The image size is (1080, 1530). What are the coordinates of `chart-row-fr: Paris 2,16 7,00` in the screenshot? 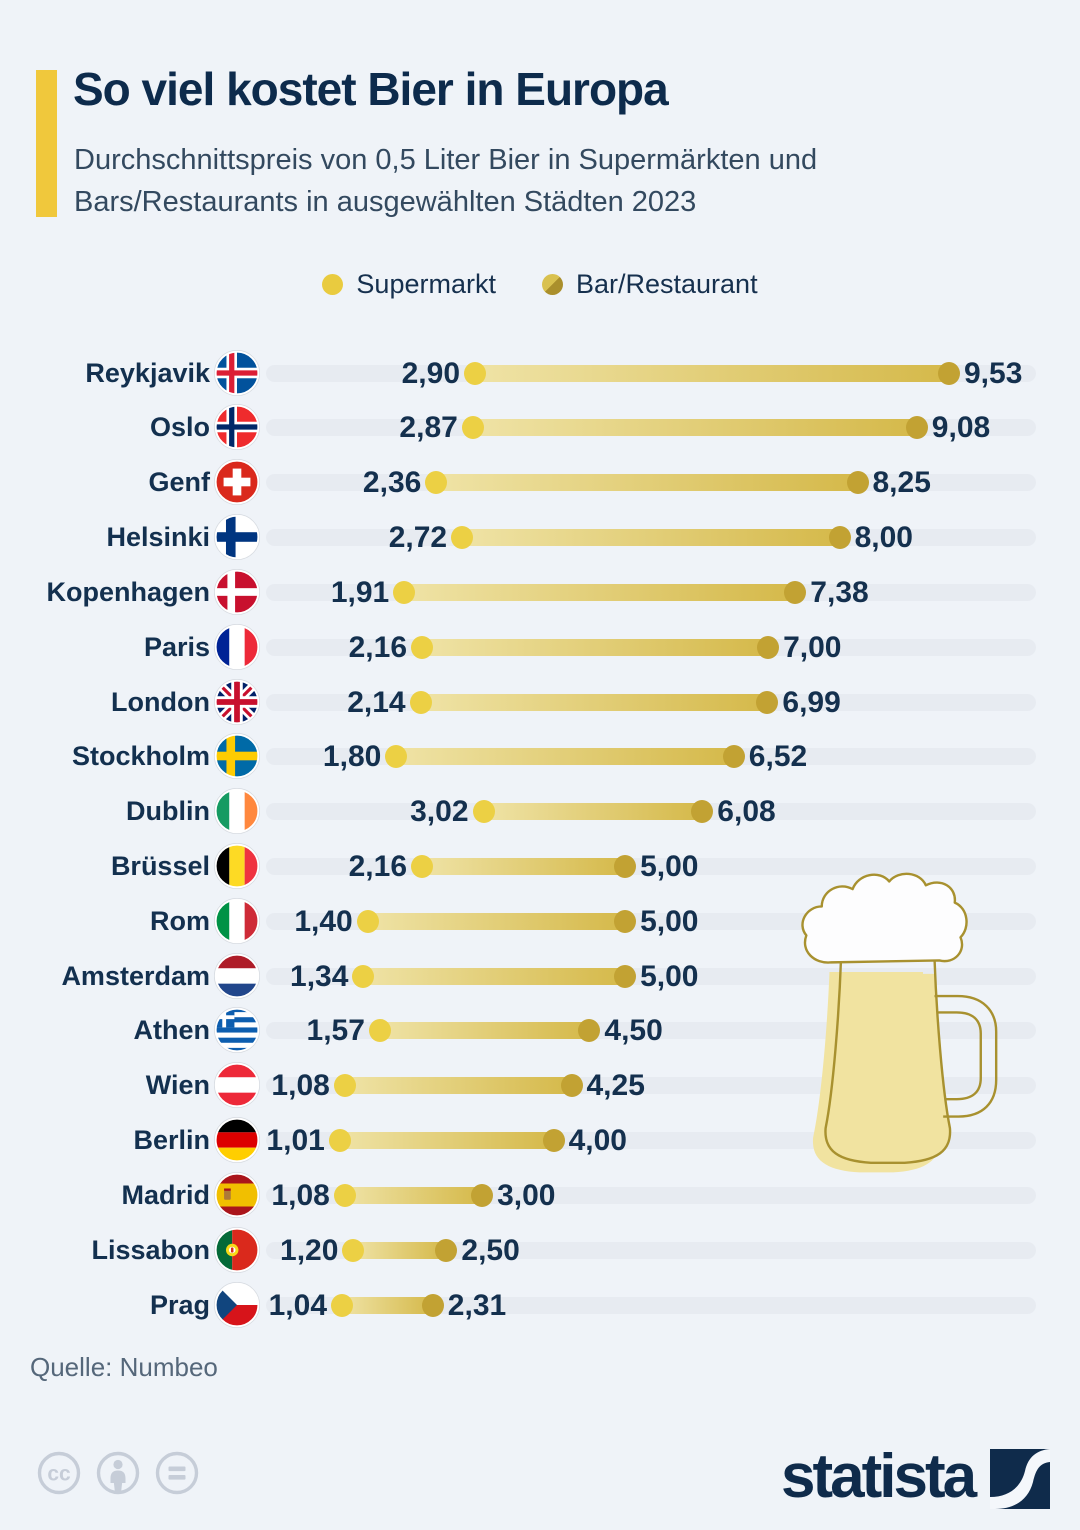 It's located at (540, 647).